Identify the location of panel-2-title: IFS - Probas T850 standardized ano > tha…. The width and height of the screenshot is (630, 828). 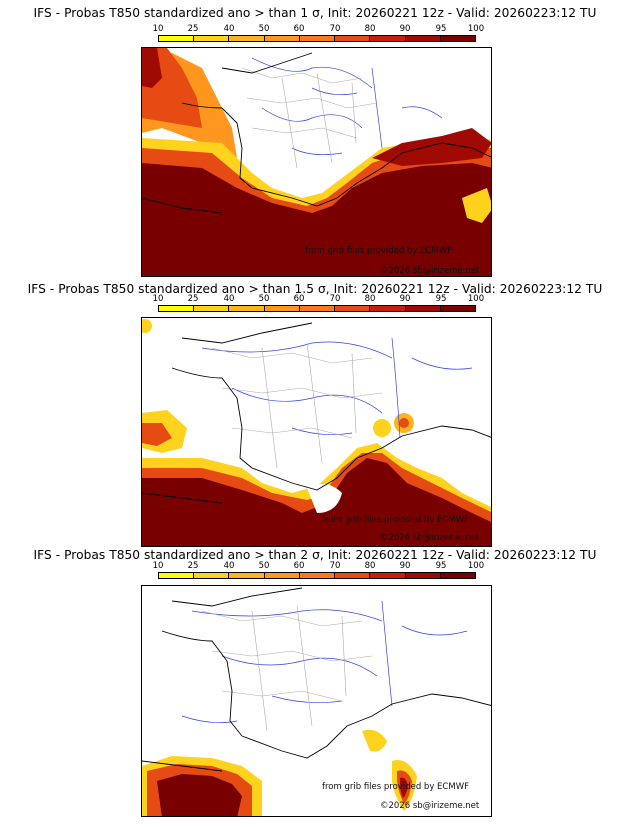
(315, 289).